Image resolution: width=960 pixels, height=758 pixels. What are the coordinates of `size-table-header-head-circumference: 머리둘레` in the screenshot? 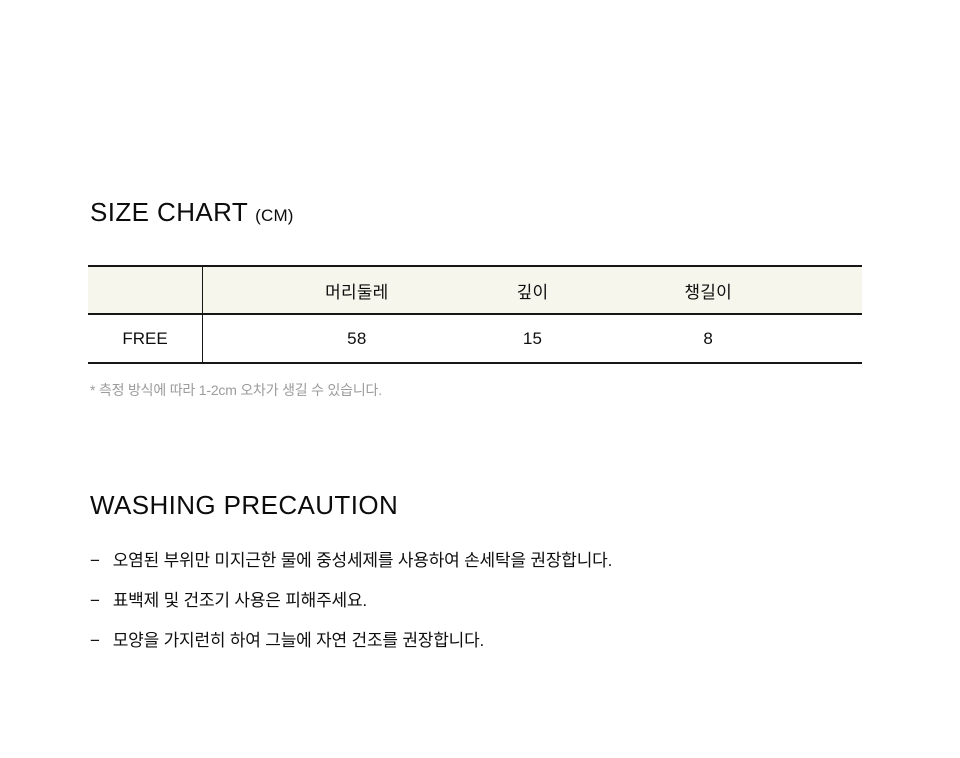 It's located at (357, 292).